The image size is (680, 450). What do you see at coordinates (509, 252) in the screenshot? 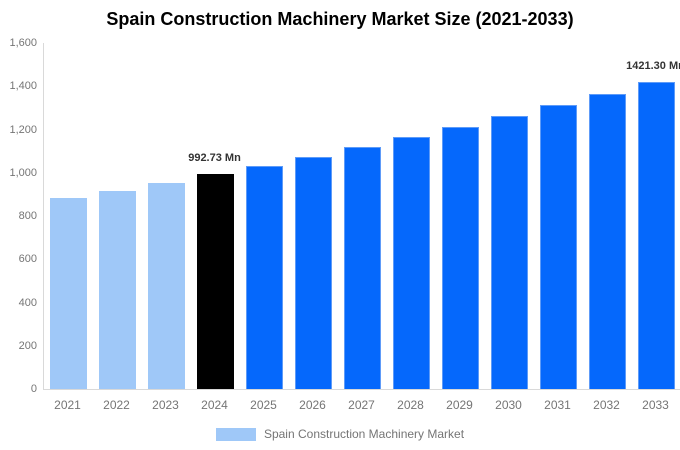
I see `bar-2030` at bounding box center [509, 252].